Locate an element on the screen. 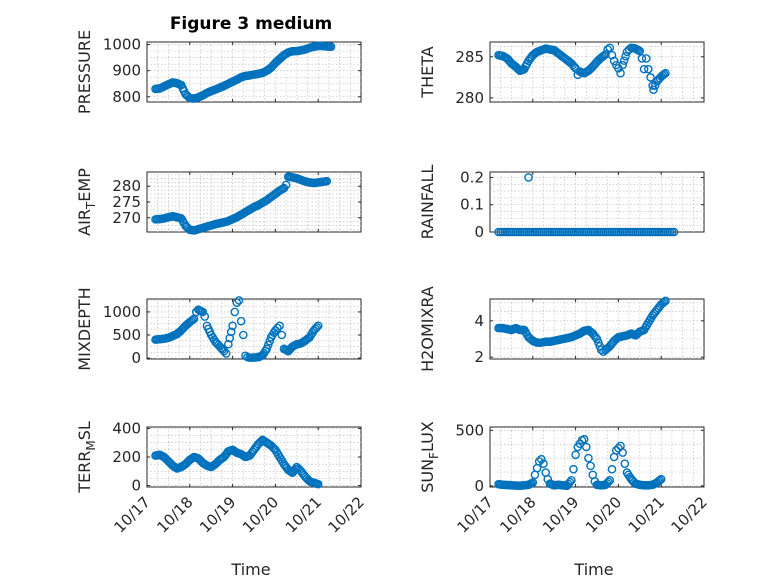 The height and width of the screenshot is (583, 778). y-axis-label: AIRTEMP is located at coordinates (86, 202).